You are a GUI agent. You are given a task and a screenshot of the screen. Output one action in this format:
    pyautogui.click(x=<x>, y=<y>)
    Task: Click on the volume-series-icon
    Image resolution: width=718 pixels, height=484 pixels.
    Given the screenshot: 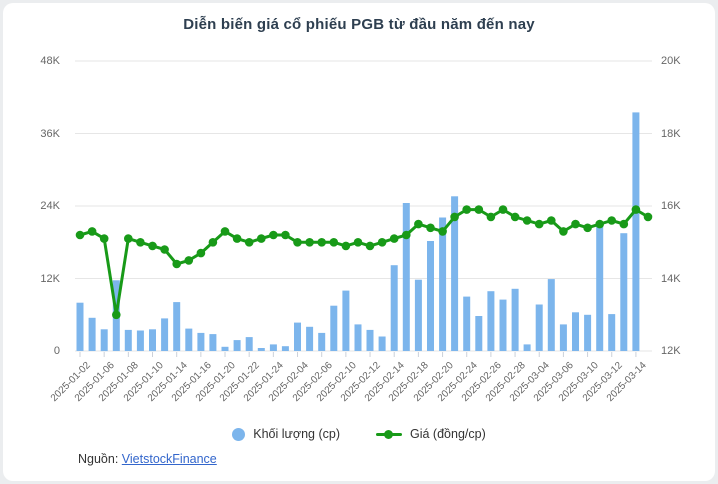 What is the action you would take?
    pyautogui.click(x=239, y=434)
    